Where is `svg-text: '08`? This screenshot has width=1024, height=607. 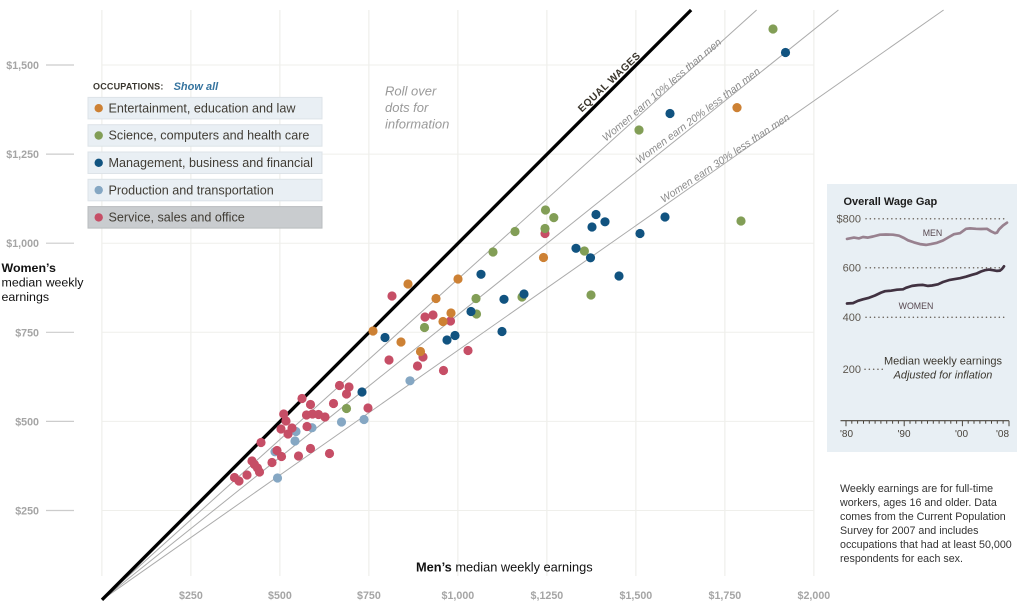 svg-text: '08 is located at coordinates (1002, 434).